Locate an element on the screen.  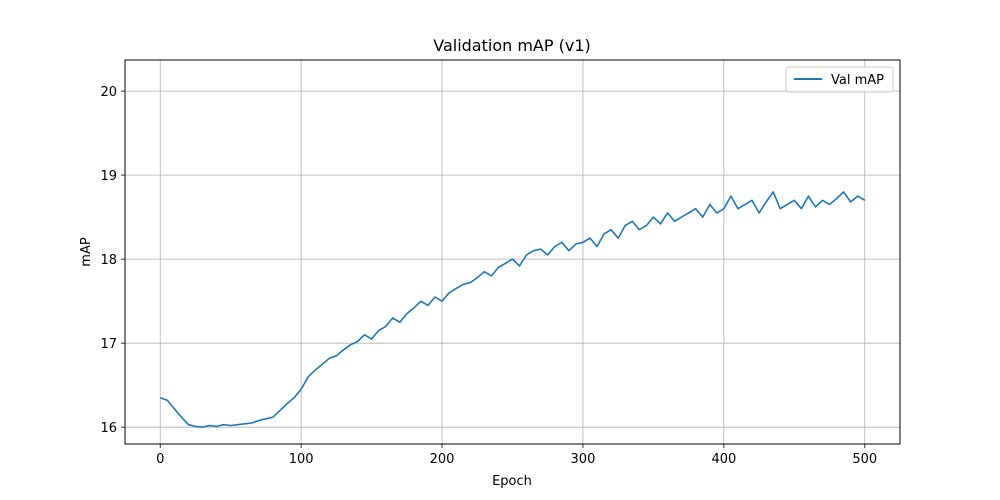
x-tick-label: 300 is located at coordinates (583, 459).